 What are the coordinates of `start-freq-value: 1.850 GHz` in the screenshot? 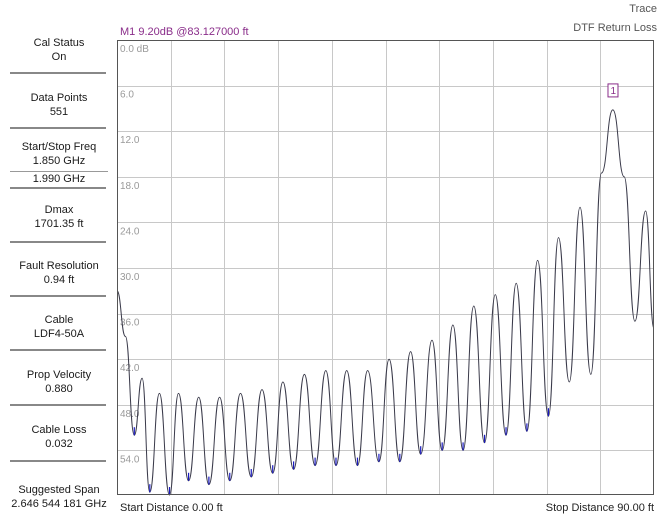 It's located at (59, 161).